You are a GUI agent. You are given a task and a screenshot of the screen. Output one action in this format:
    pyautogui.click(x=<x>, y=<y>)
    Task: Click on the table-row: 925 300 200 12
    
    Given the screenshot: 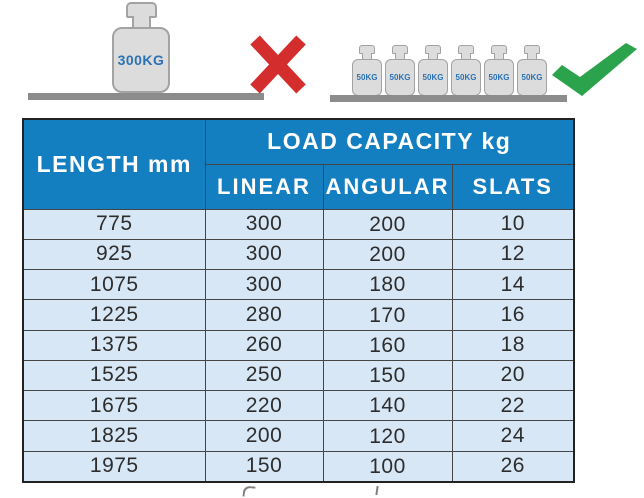 What is the action you would take?
    pyautogui.click(x=298, y=254)
    